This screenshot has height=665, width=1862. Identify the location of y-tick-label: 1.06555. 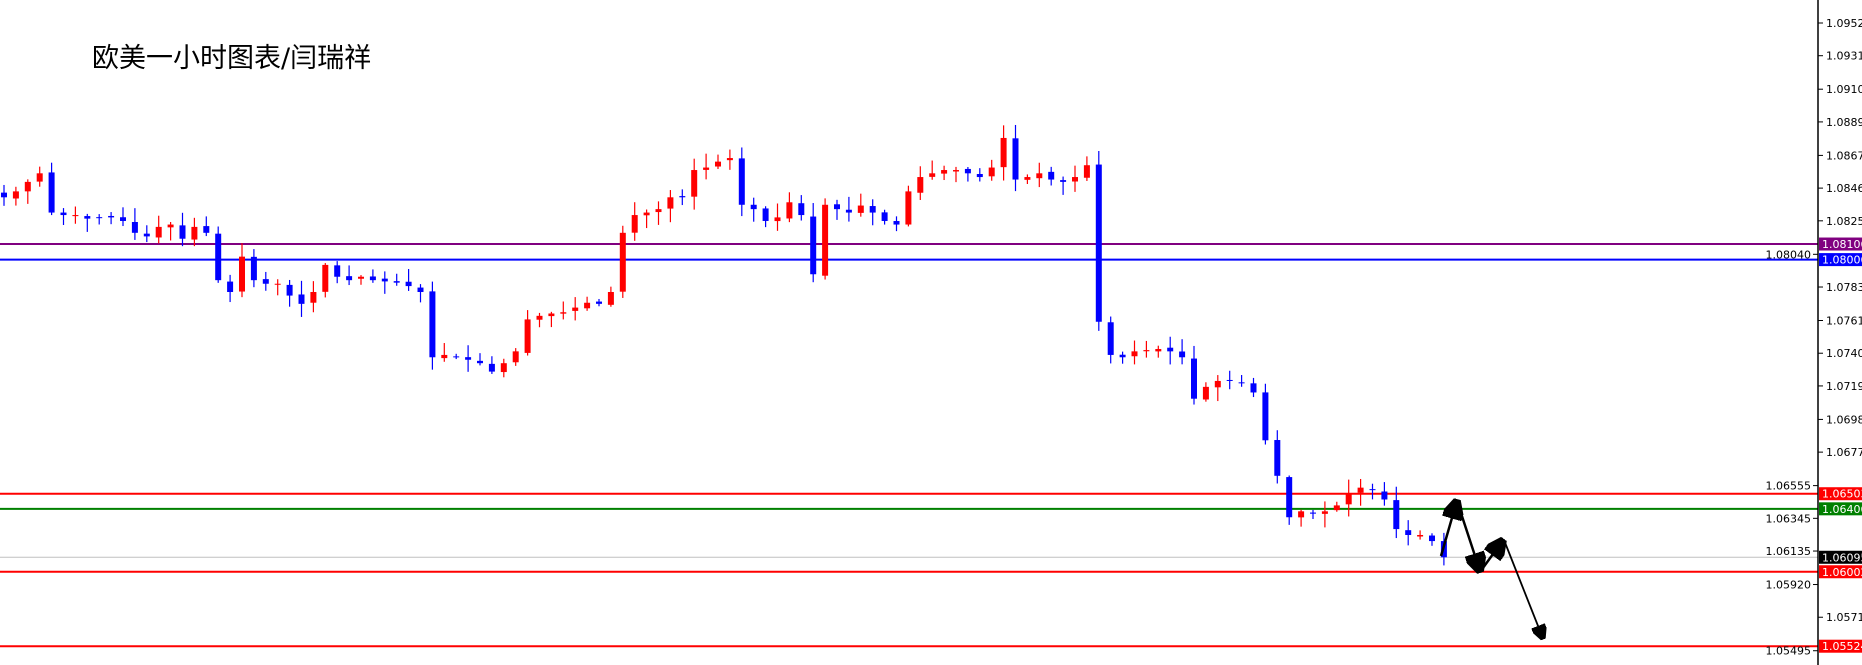
(1789, 486).